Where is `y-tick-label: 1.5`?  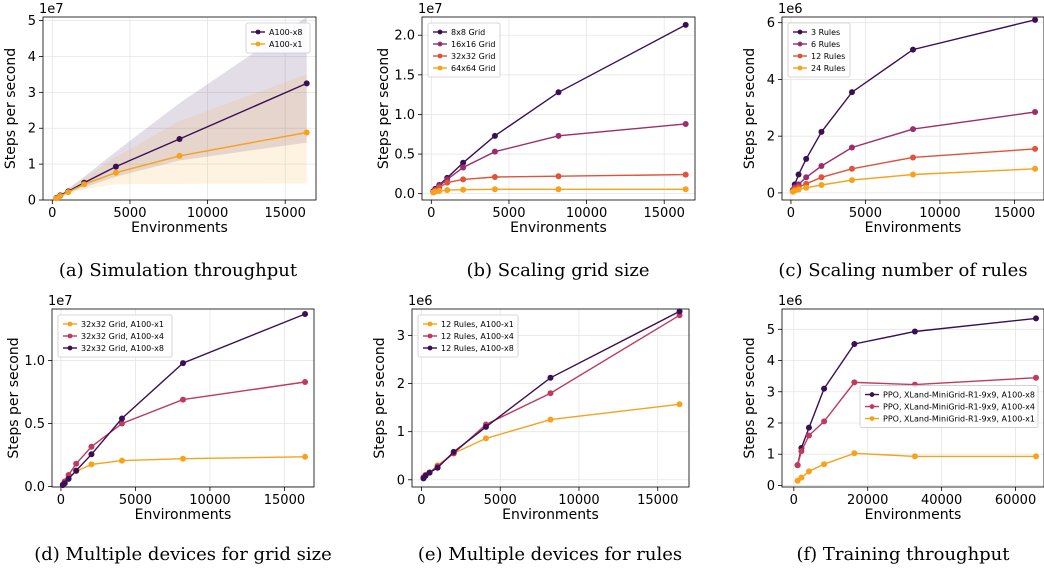 y-tick-label: 1.5 is located at coordinates (404, 75).